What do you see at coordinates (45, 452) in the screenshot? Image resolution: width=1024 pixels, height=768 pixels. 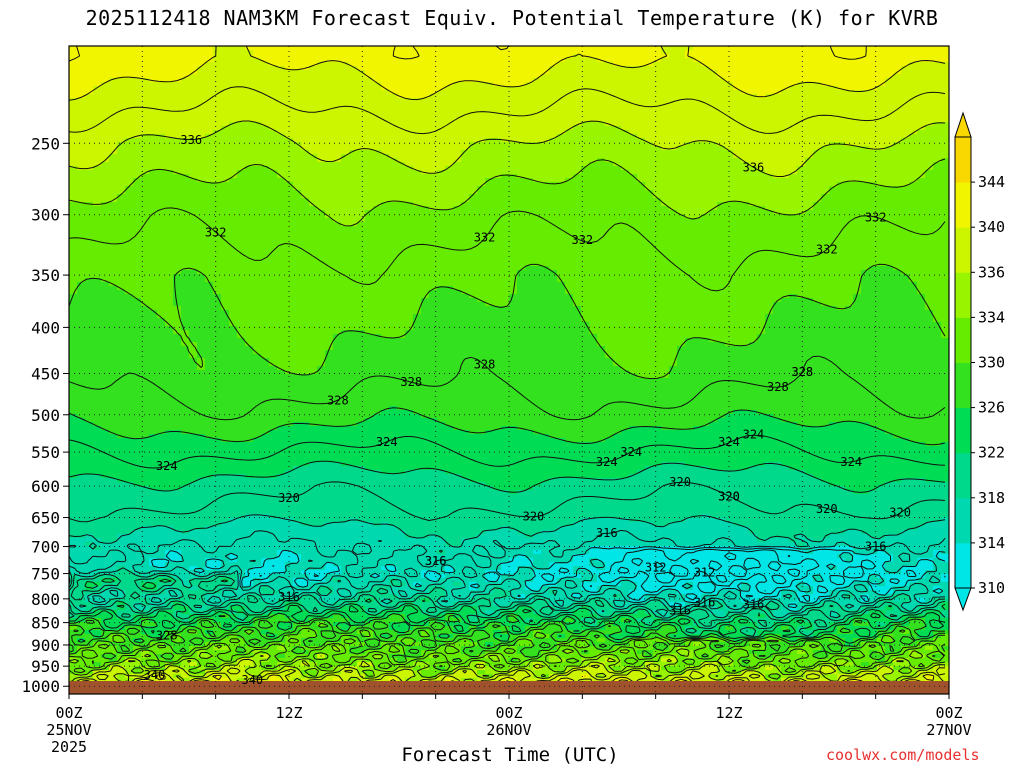 I see `y-tick-label: 550` at bounding box center [45, 452].